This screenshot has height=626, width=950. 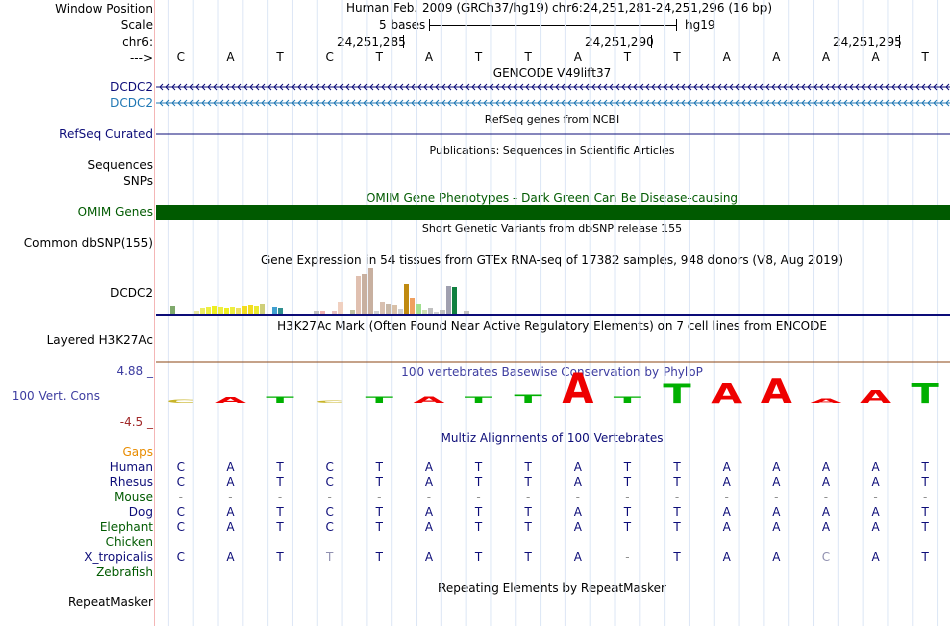 What do you see at coordinates (137, 452) in the screenshot?
I see `gaps-label: Gaps` at bounding box center [137, 452].